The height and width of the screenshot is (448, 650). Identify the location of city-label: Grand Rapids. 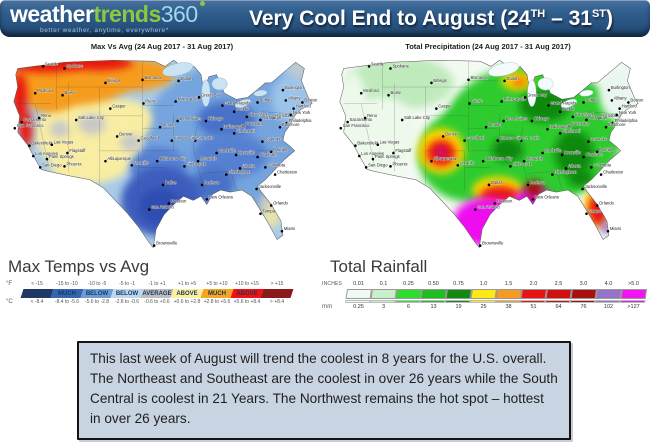
(563, 102).